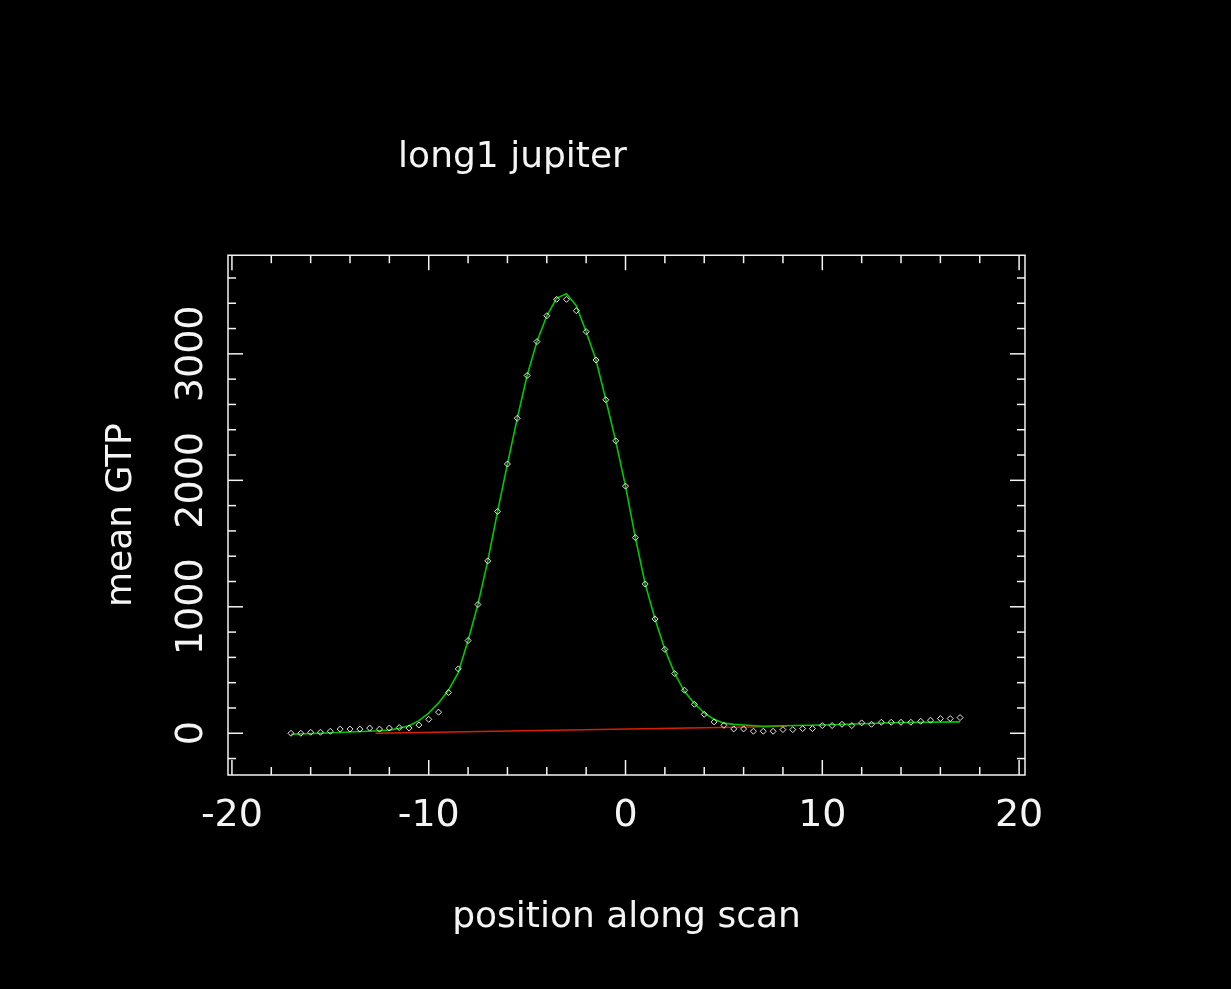  Describe the element at coordinates (428, 812) in the screenshot. I see `x-tick-label: -10` at that location.